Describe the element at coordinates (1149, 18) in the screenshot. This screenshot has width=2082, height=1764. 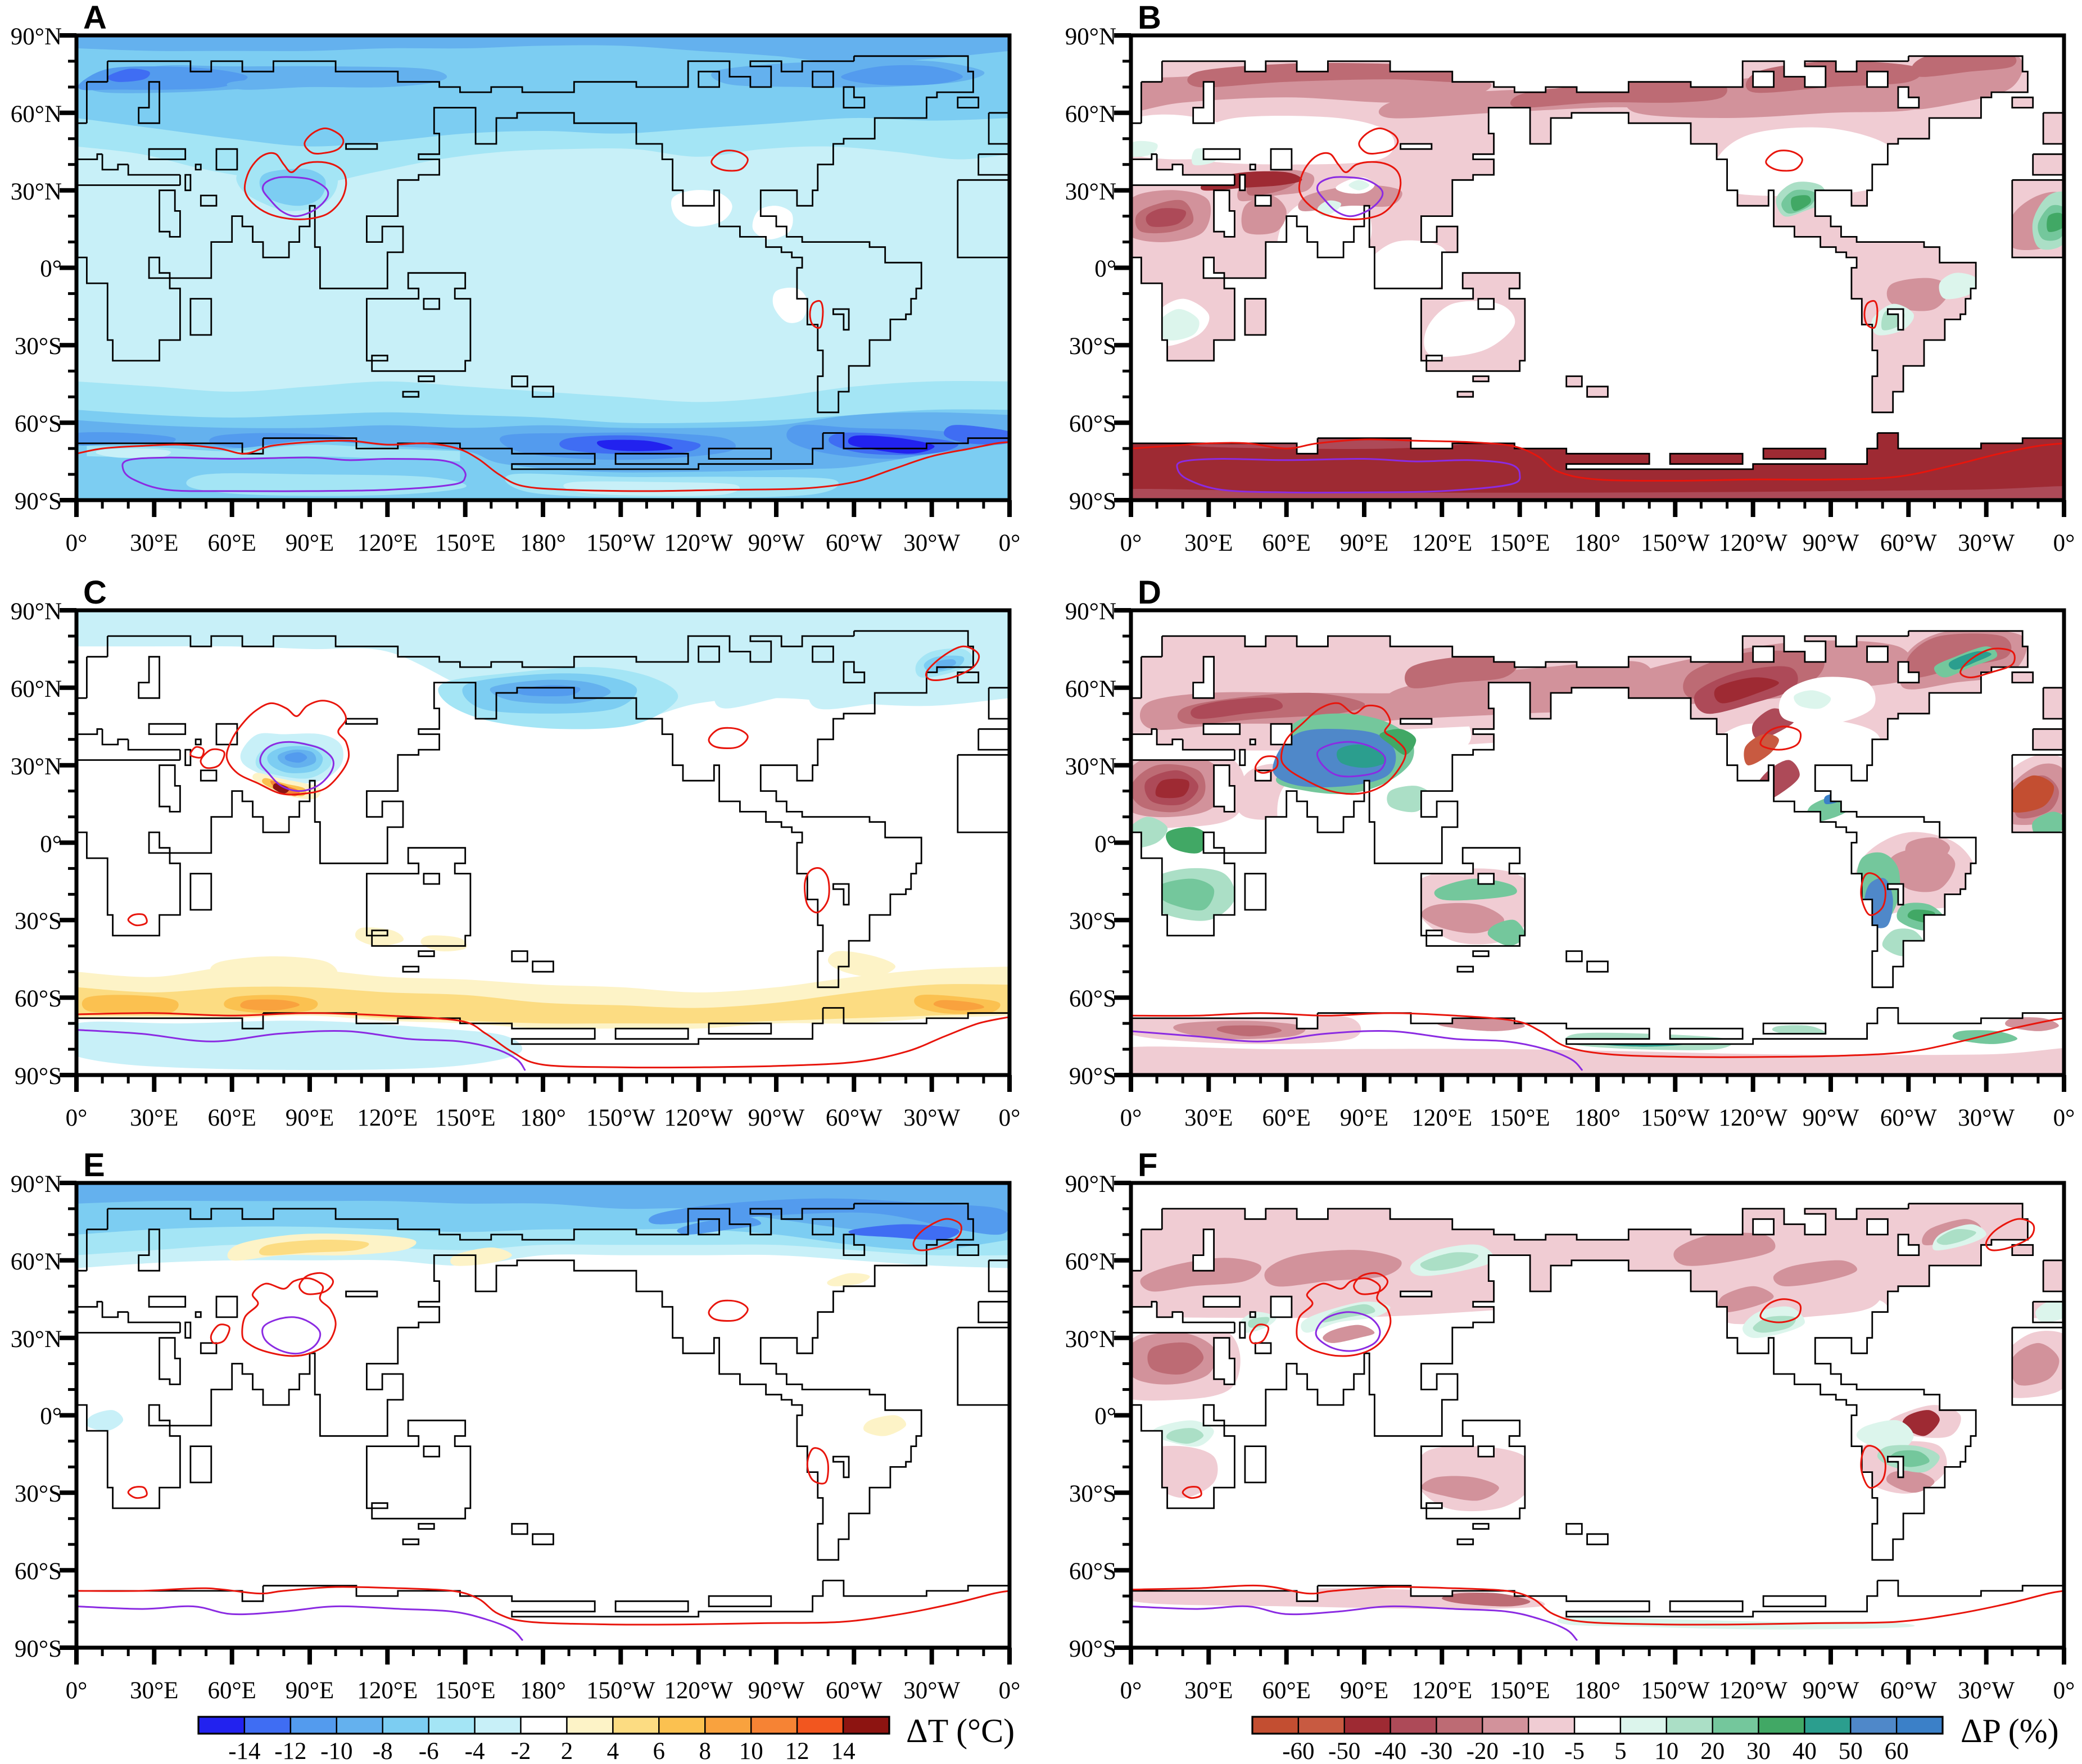
I see `svg-text: B` at that location.